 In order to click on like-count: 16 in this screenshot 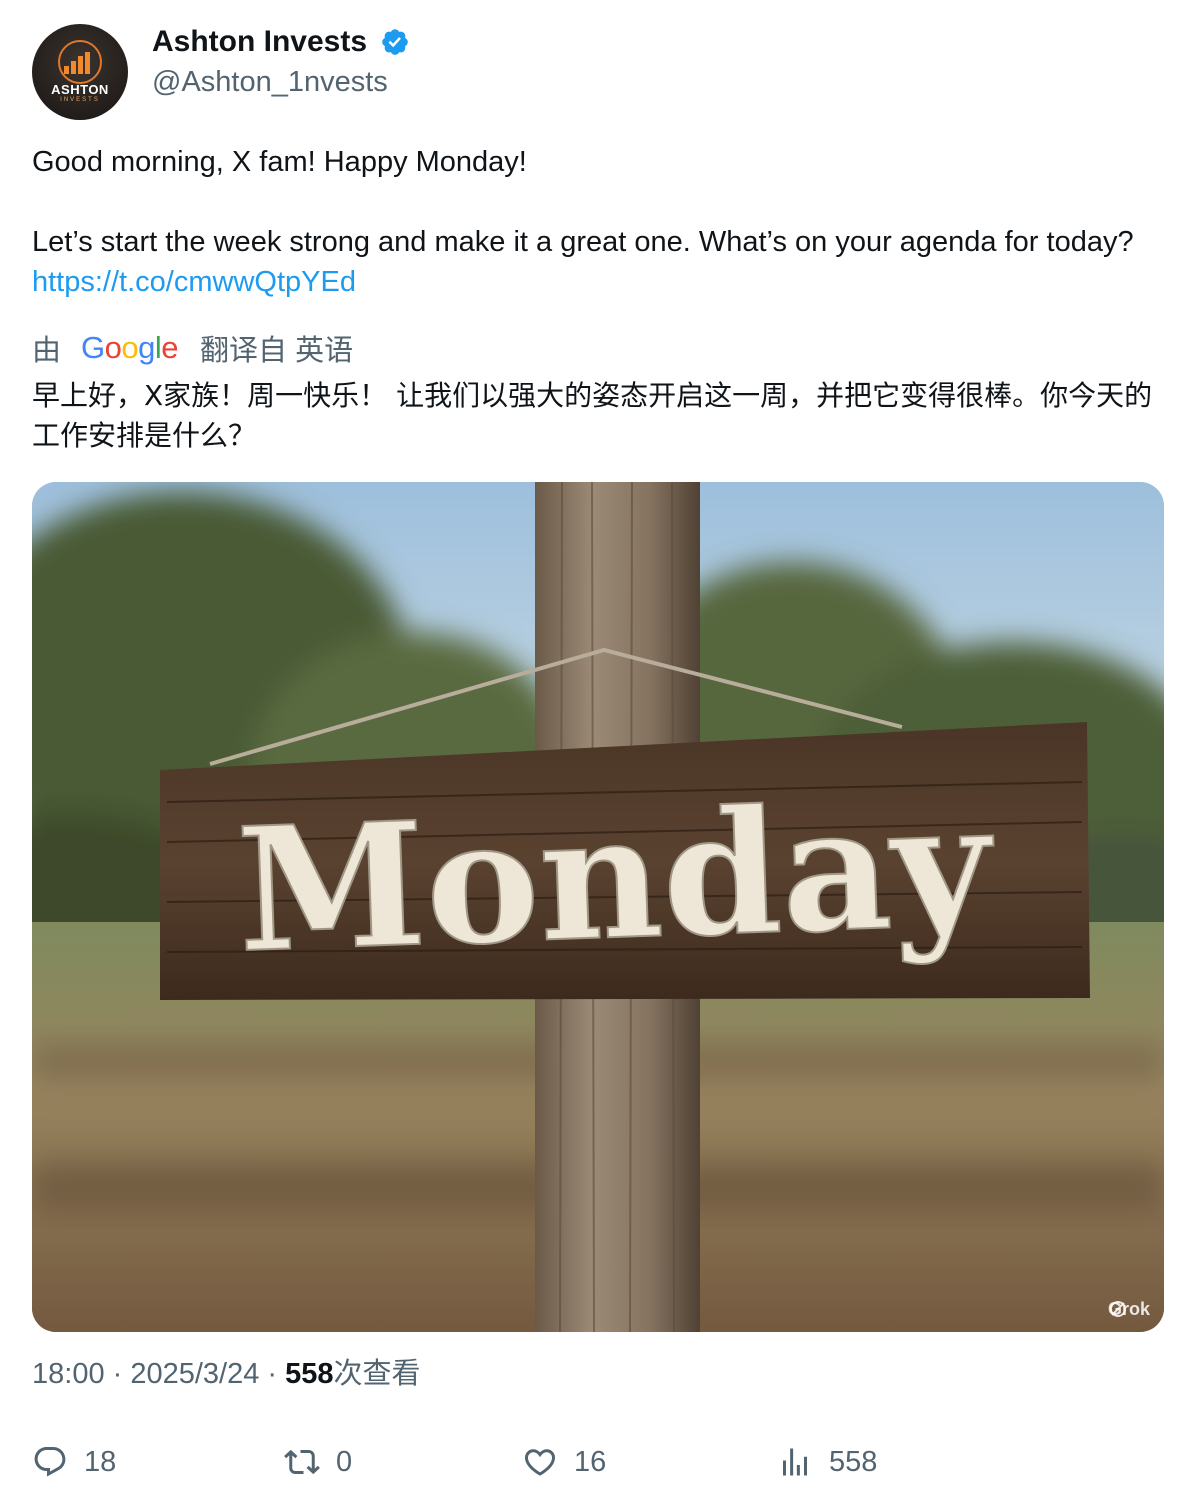, I will do `click(590, 1461)`.